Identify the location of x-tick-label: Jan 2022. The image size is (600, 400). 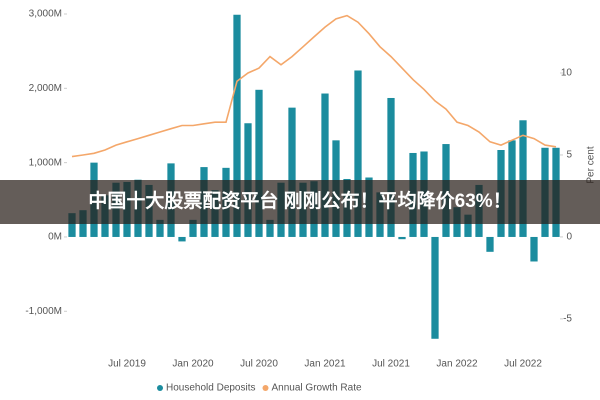
(457, 364).